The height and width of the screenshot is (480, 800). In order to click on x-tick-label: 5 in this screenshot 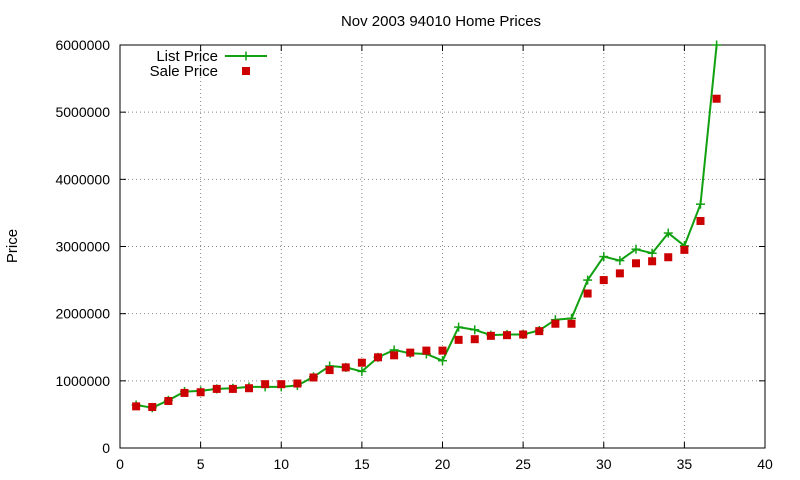, I will do `click(201, 464)`.